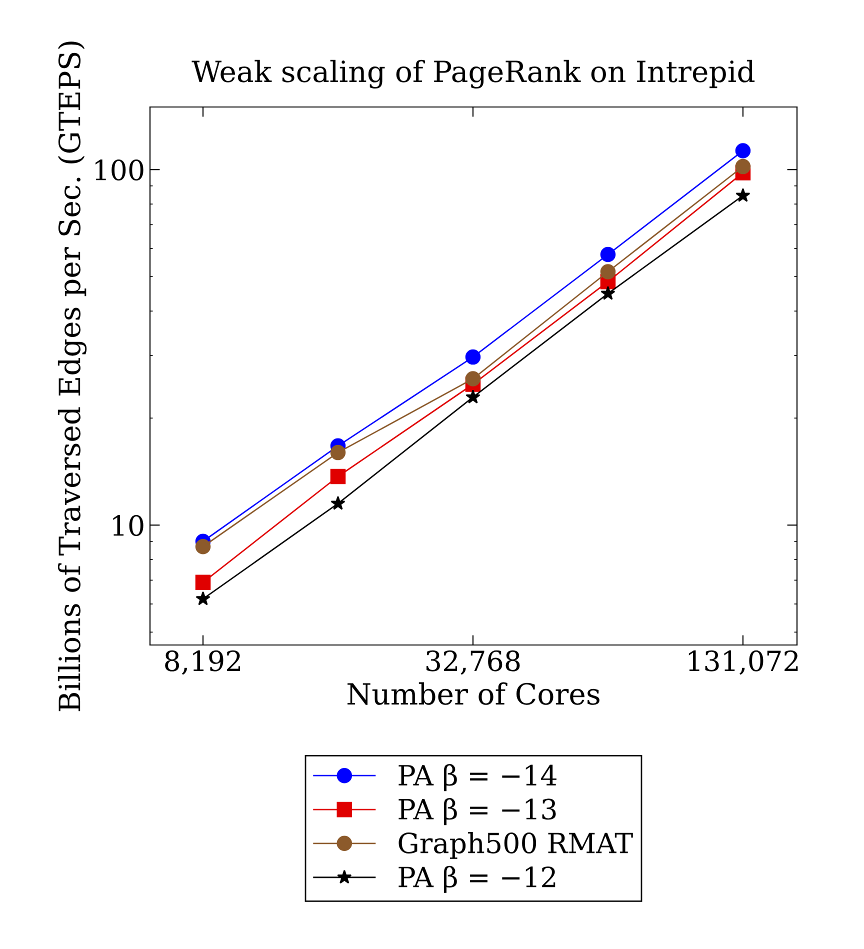 The image size is (864, 949). I want to click on legend-label: PA β = −12, so click(477, 879).